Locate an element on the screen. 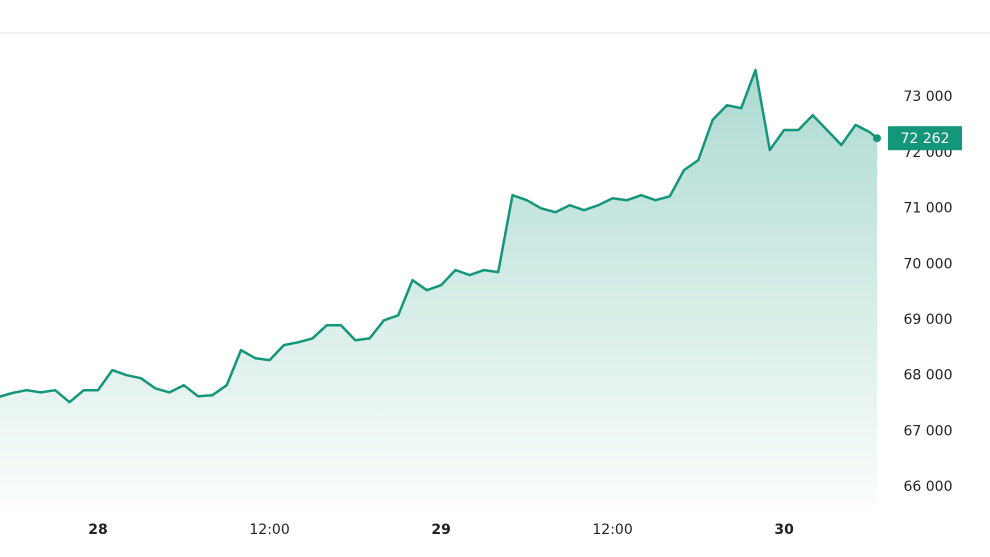  y-tick-label: 69 000 is located at coordinates (928, 320).